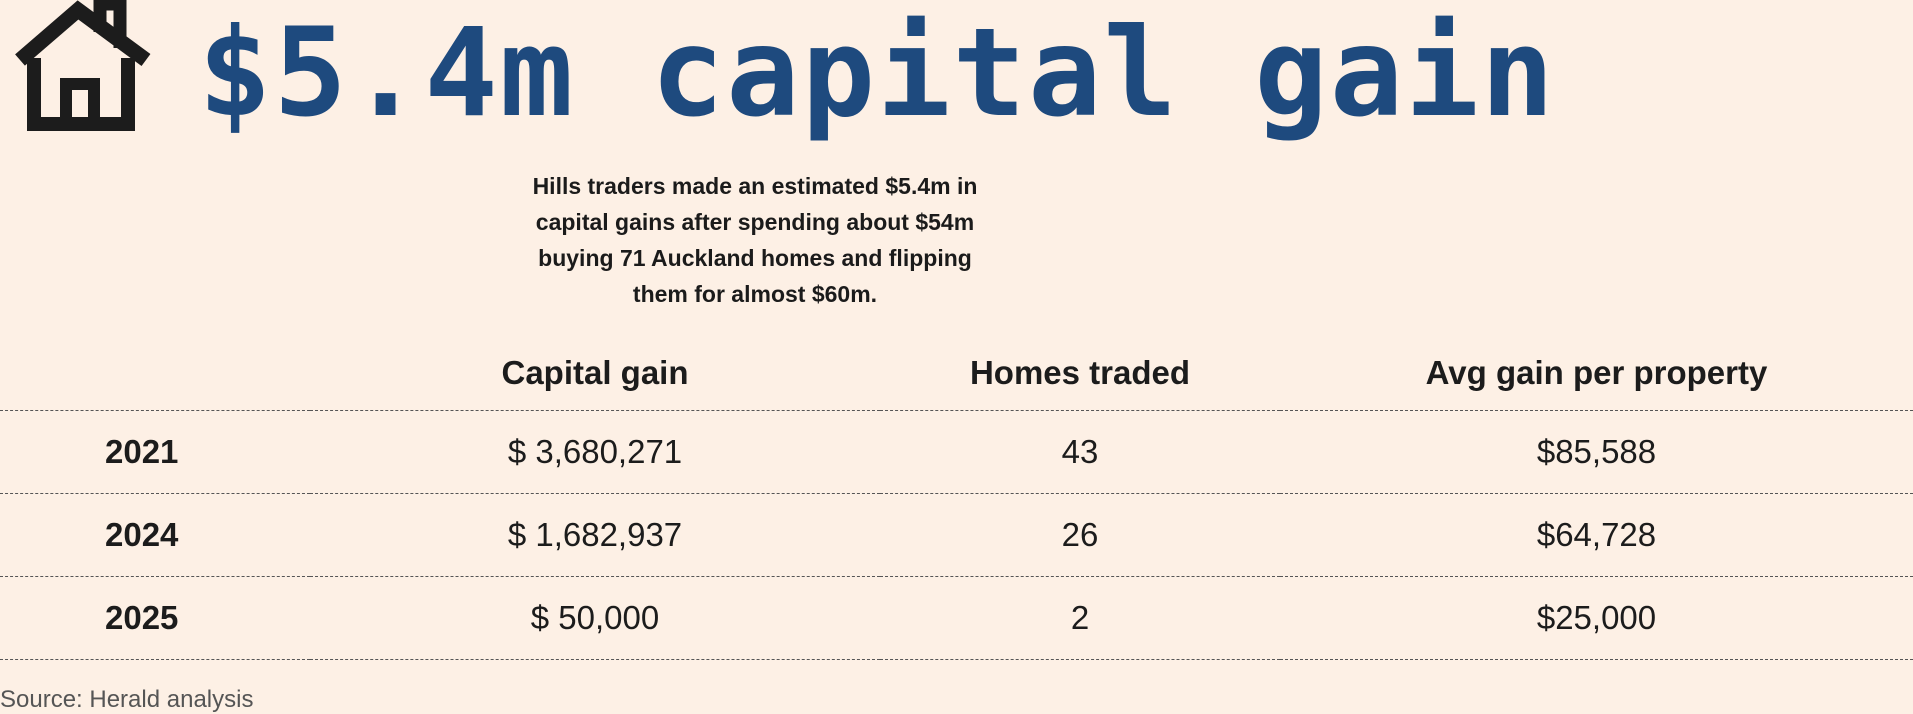 This screenshot has height=714, width=1913. I want to click on row-avg-gain: $25,000, so click(1596, 618).